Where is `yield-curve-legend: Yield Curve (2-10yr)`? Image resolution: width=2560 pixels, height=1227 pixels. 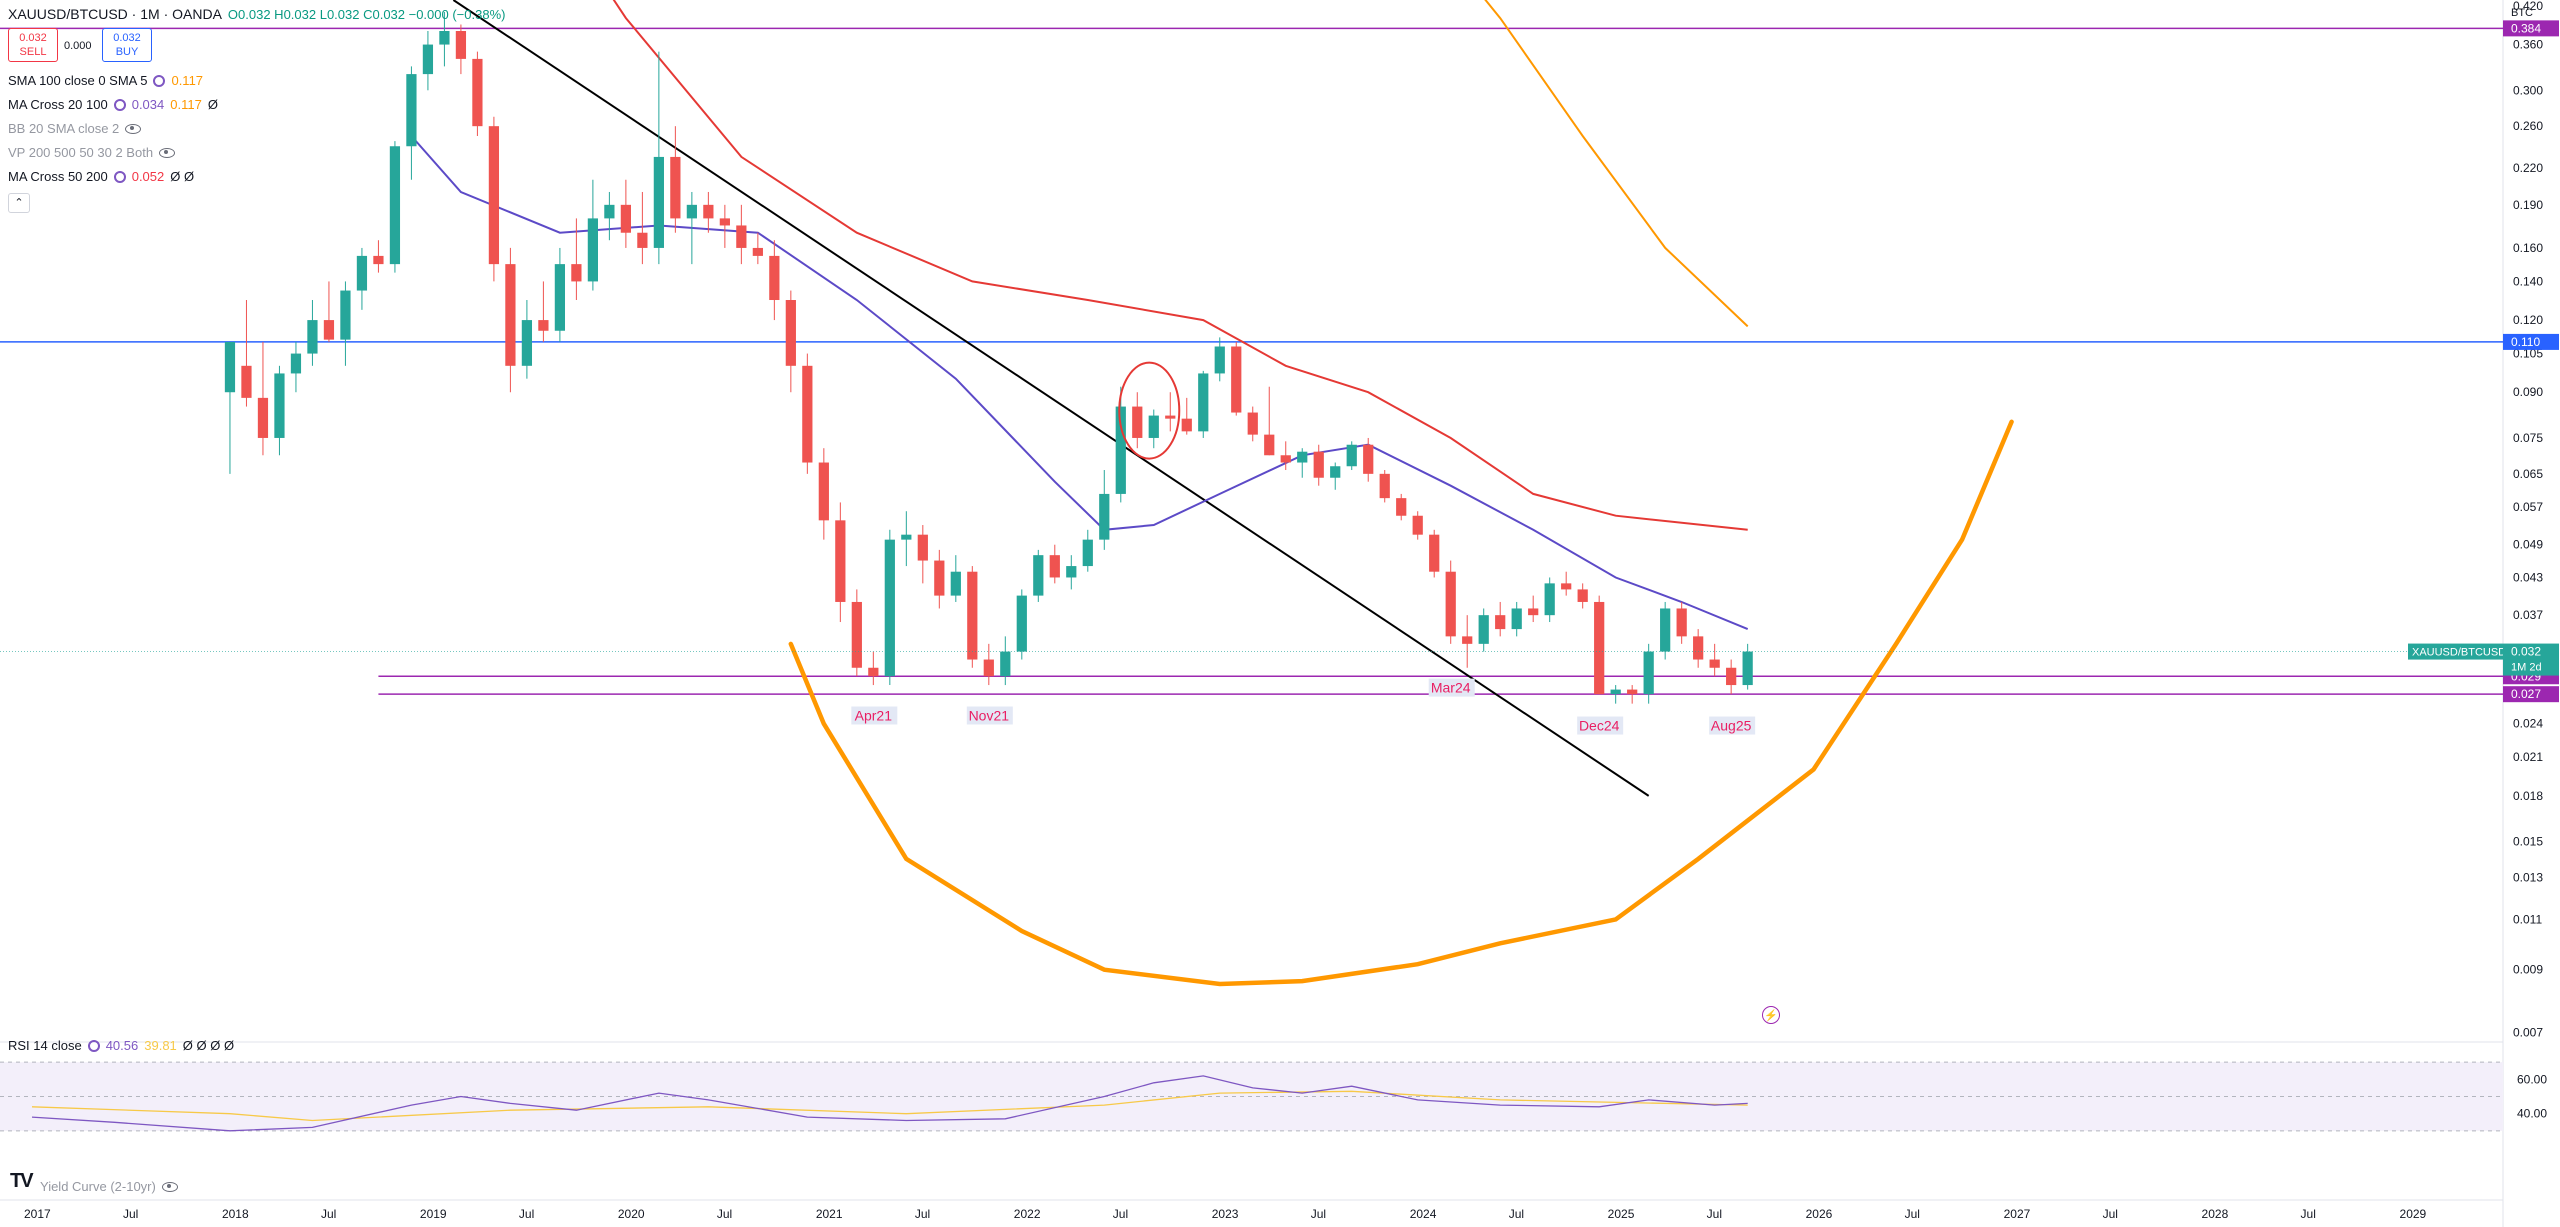
yield-curve-legend: Yield Curve (2-10yr) is located at coordinates (109, 1186).